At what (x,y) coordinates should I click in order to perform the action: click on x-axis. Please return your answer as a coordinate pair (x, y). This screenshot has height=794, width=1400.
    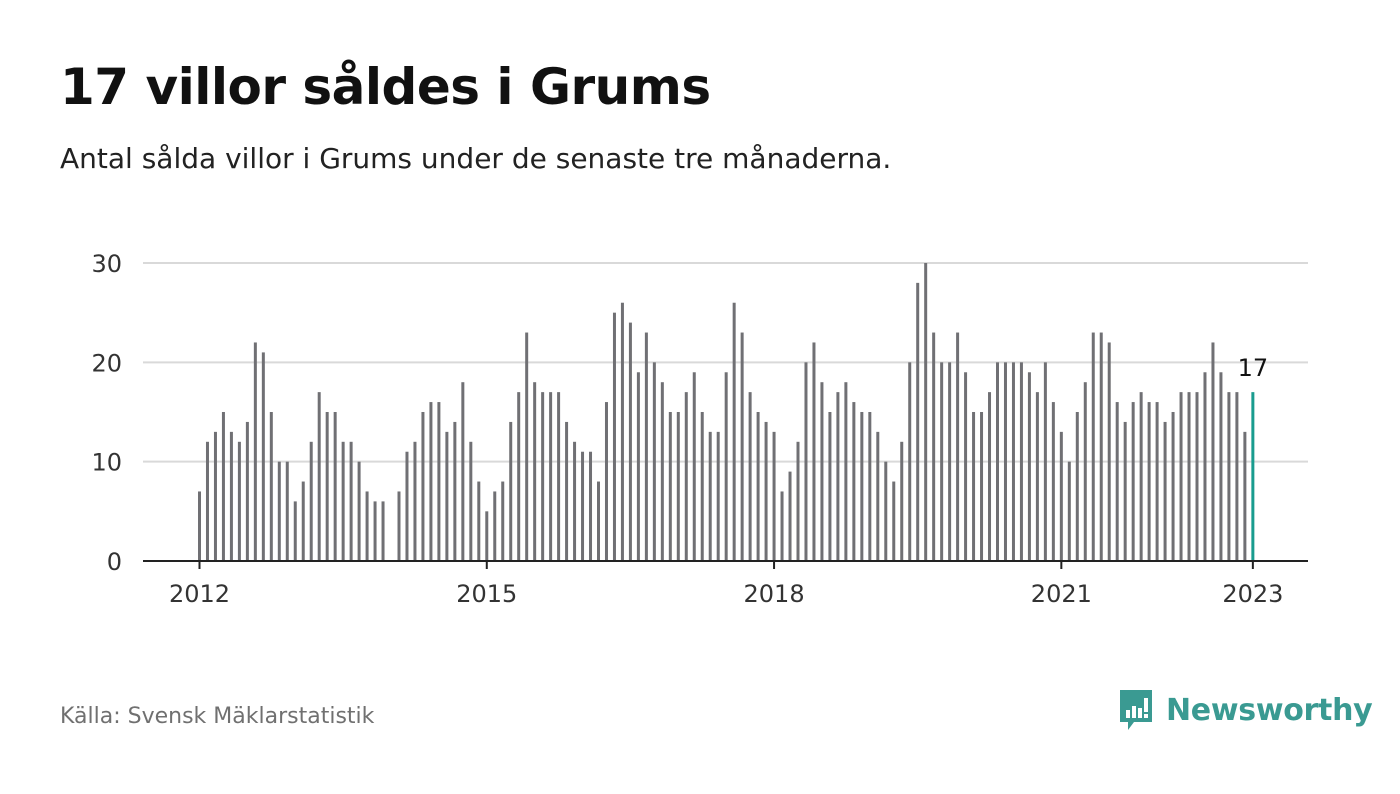
    Looking at the image, I should click on (725, 564).